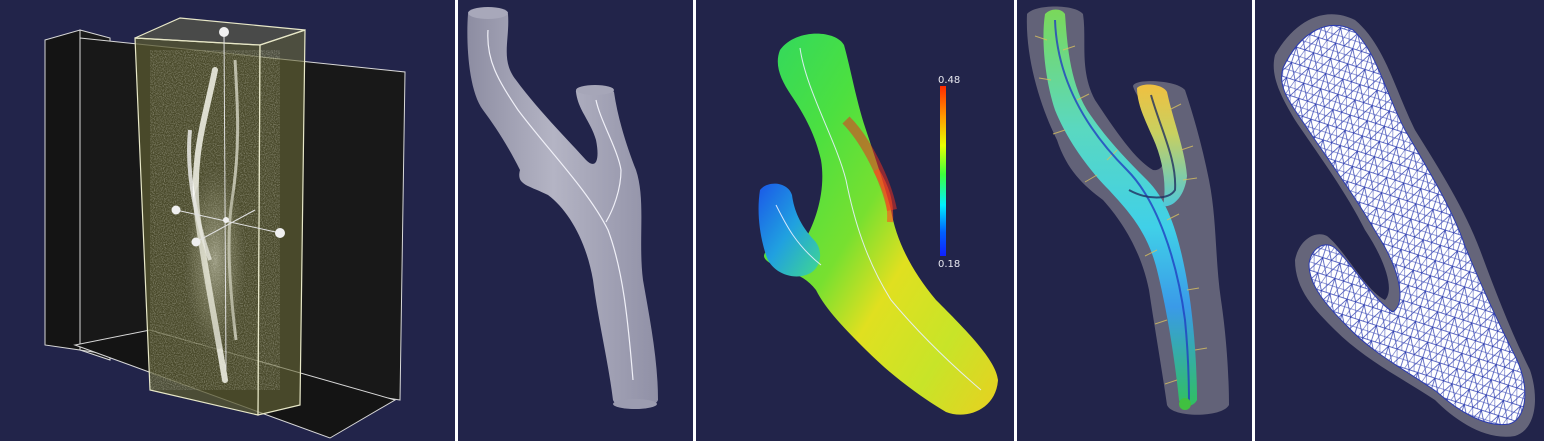 The image size is (1544, 441). What do you see at coordinates (488, 13) in the screenshot?
I see `vessel-inlet-cap` at bounding box center [488, 13].